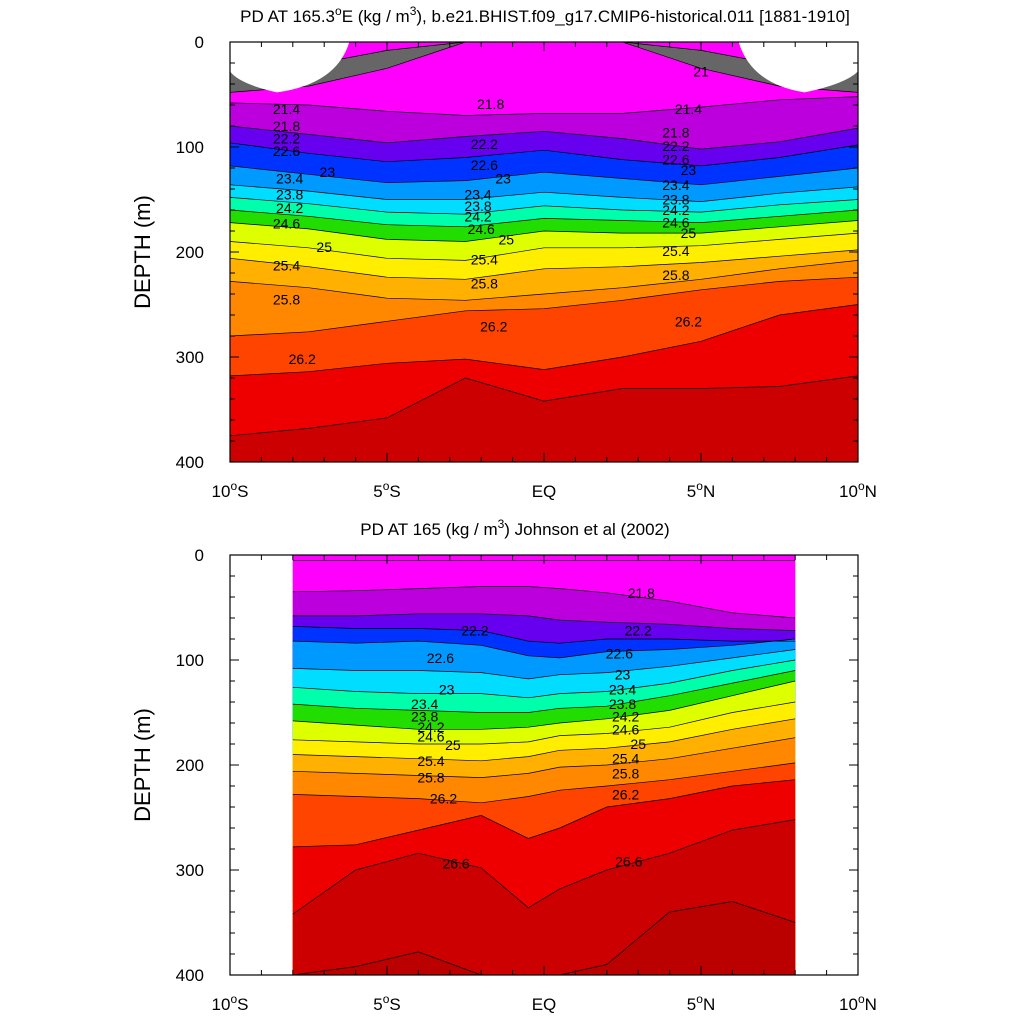  Describe the element at coordinates (701, 71) in the screenshot. I see `contour-label: 21` at that location.